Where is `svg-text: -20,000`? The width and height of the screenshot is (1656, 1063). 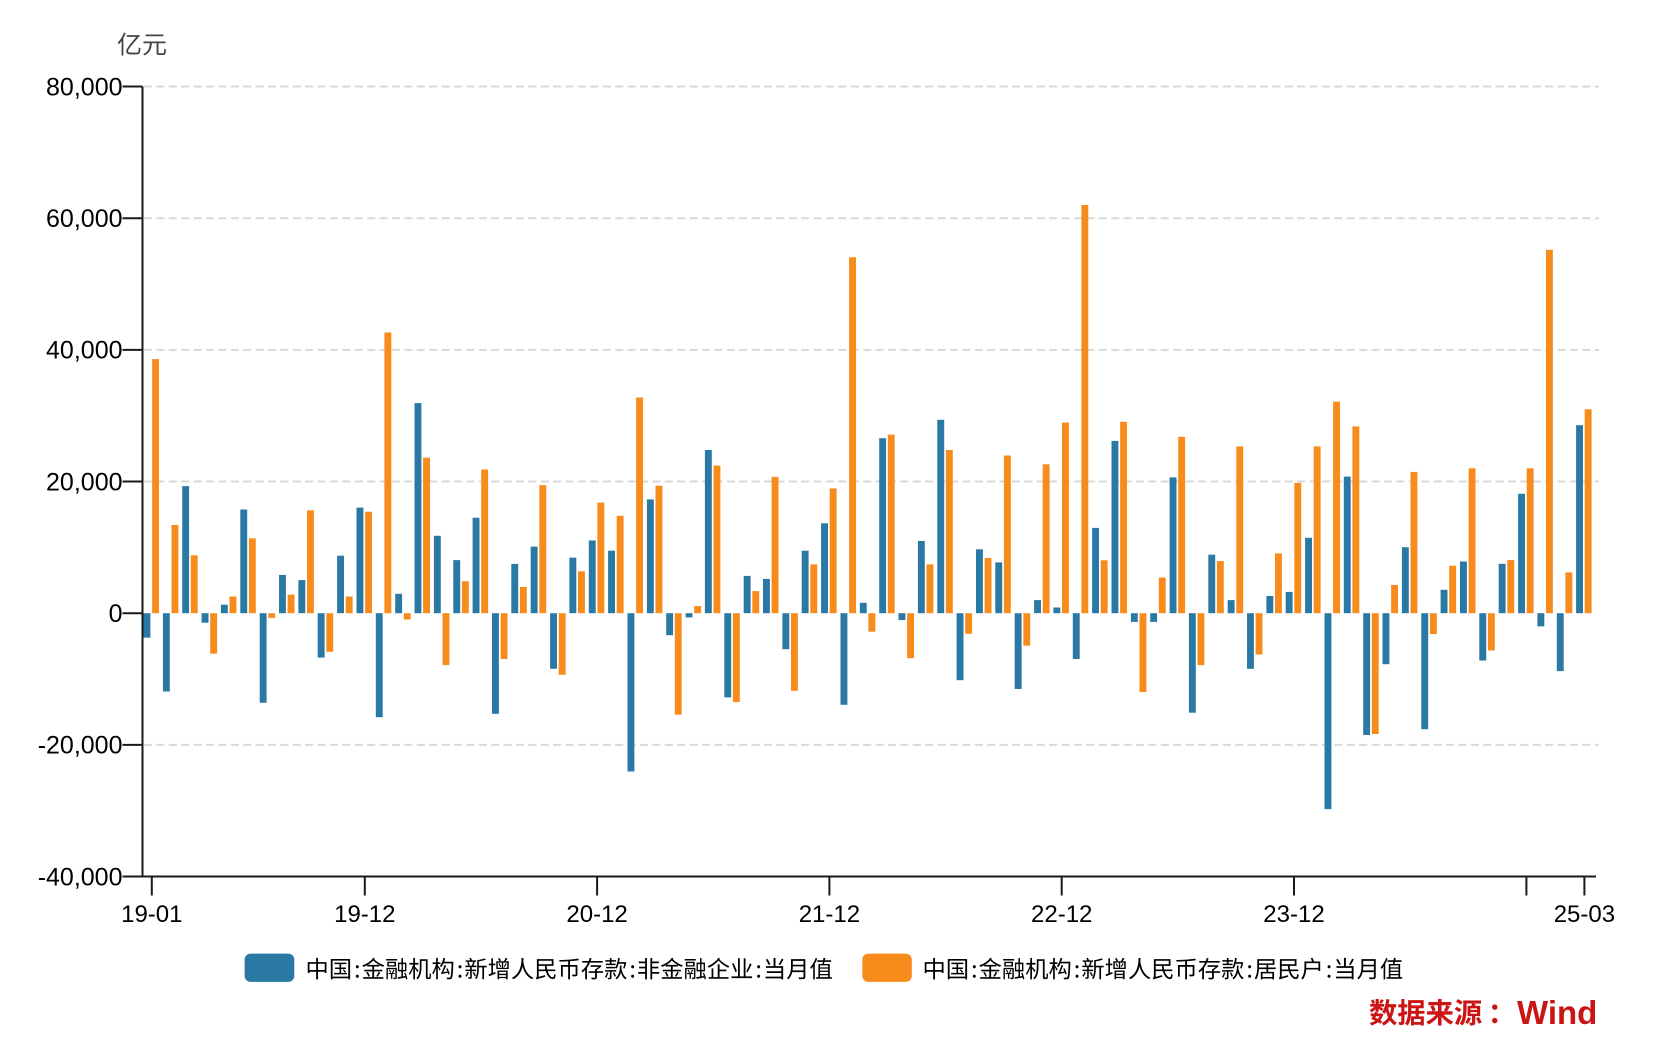
svg-text: -20,000 is located at coordinates (80, 746).